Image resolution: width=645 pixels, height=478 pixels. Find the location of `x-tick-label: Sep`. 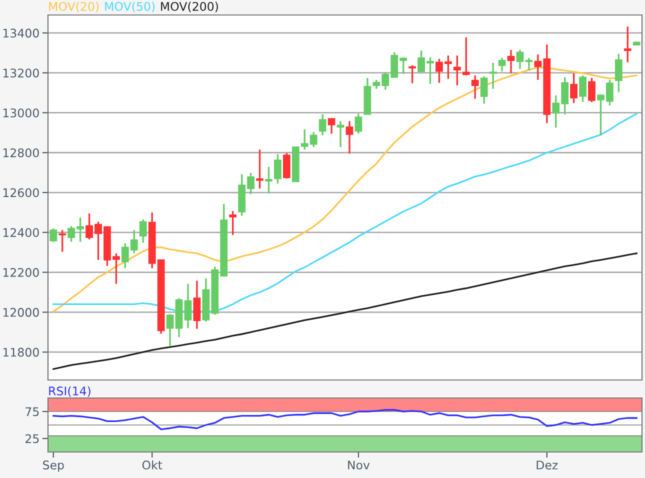

x-tick-label: Sep is located at coordinates (53, 466).